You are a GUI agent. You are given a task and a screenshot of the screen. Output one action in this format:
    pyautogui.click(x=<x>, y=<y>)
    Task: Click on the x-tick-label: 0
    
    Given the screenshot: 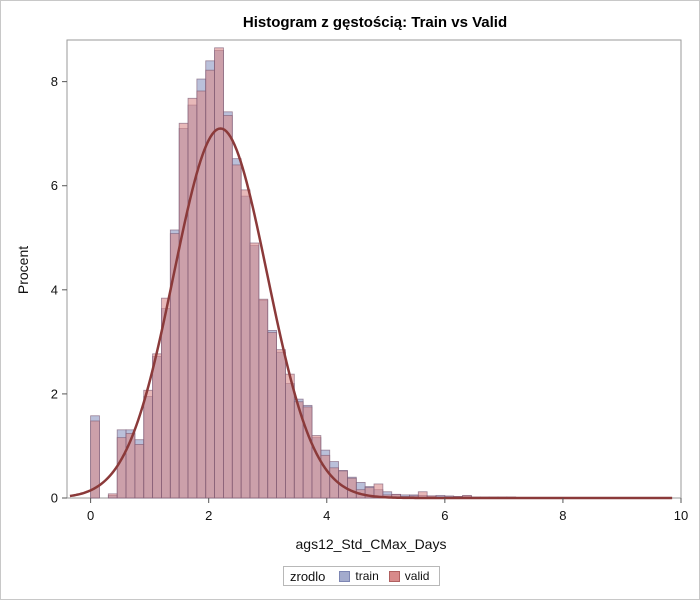 What is the action you would take?
    pyautogui.click(x=90, y=515)
    